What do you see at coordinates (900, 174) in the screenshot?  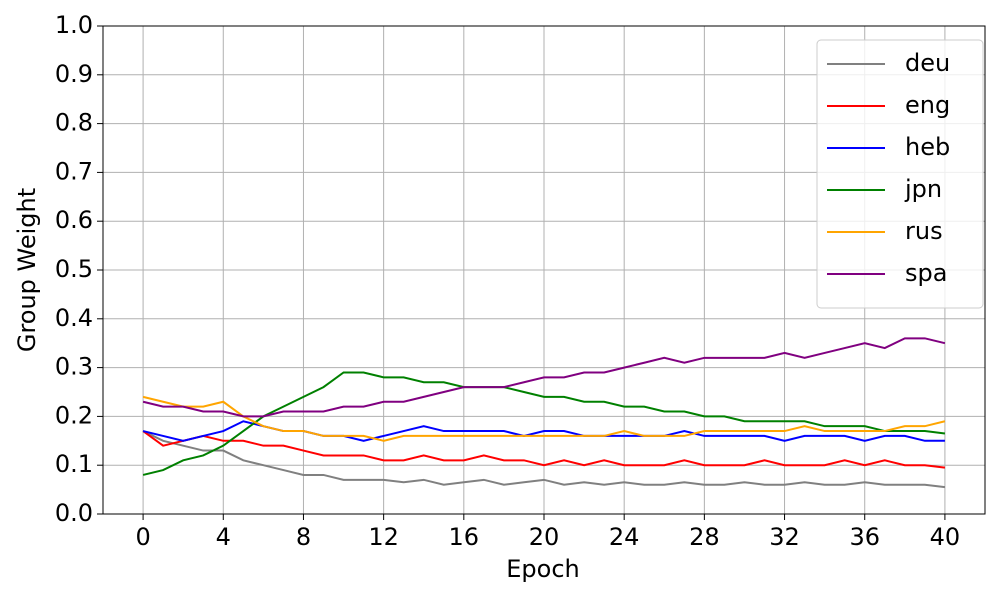 I see `legend-box` at bounding box center [900, 174].